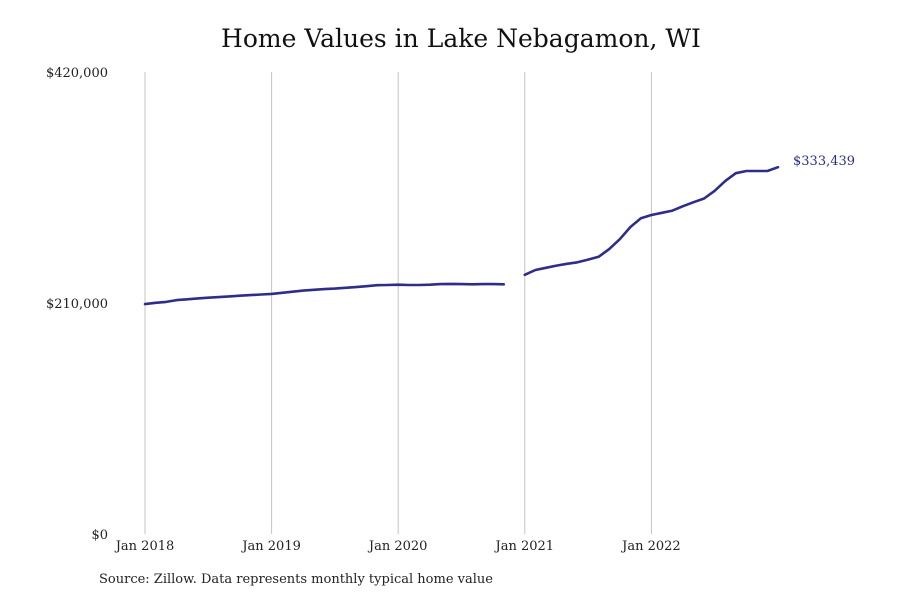 This screenshot has height=600, width=900. Describe the element at coordinates (824, 161) in the screenshot. I see `end-value-label: $333,439` at that location.